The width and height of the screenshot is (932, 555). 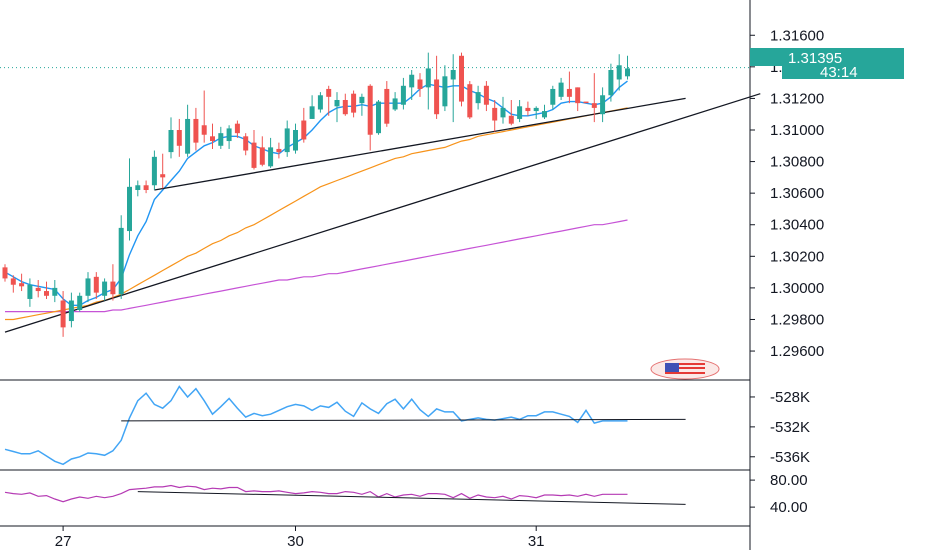 I want to click on time-axis: 27 30 31, so click(x=300, y=538).